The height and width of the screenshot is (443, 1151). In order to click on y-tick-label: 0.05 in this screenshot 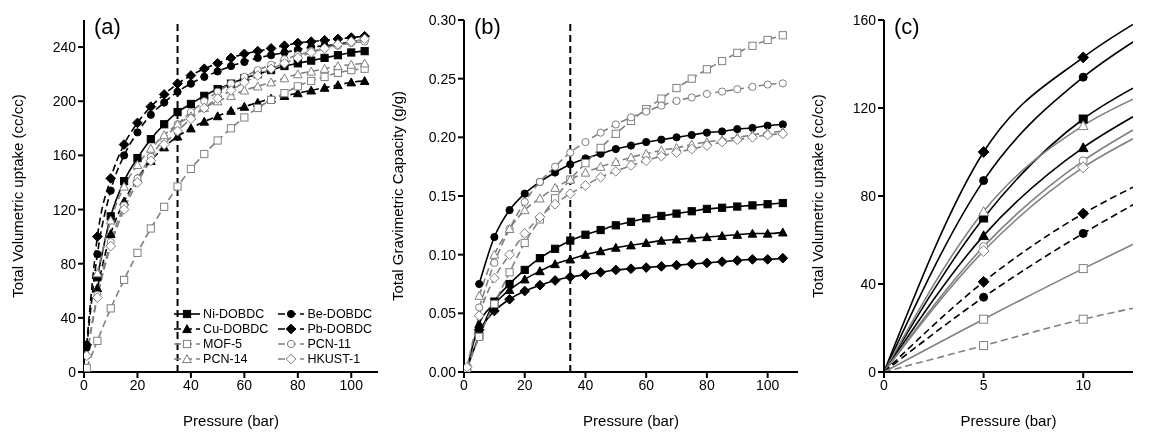, I will do `click(442, 313)`.